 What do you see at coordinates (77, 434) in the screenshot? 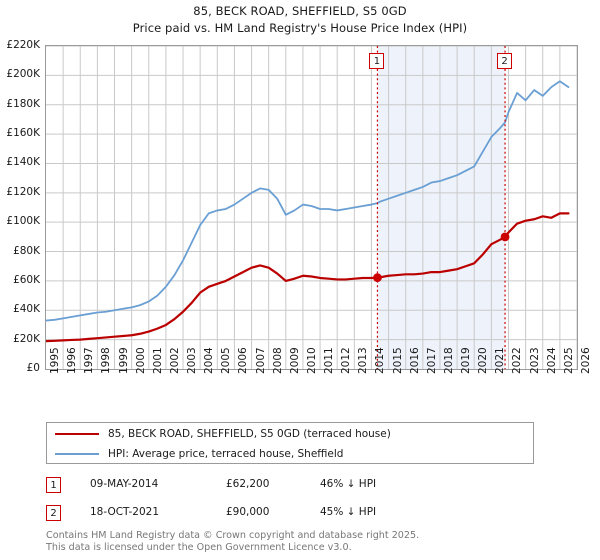
I see `legend-swatch-red-icon` at bounding box center [77, 434].